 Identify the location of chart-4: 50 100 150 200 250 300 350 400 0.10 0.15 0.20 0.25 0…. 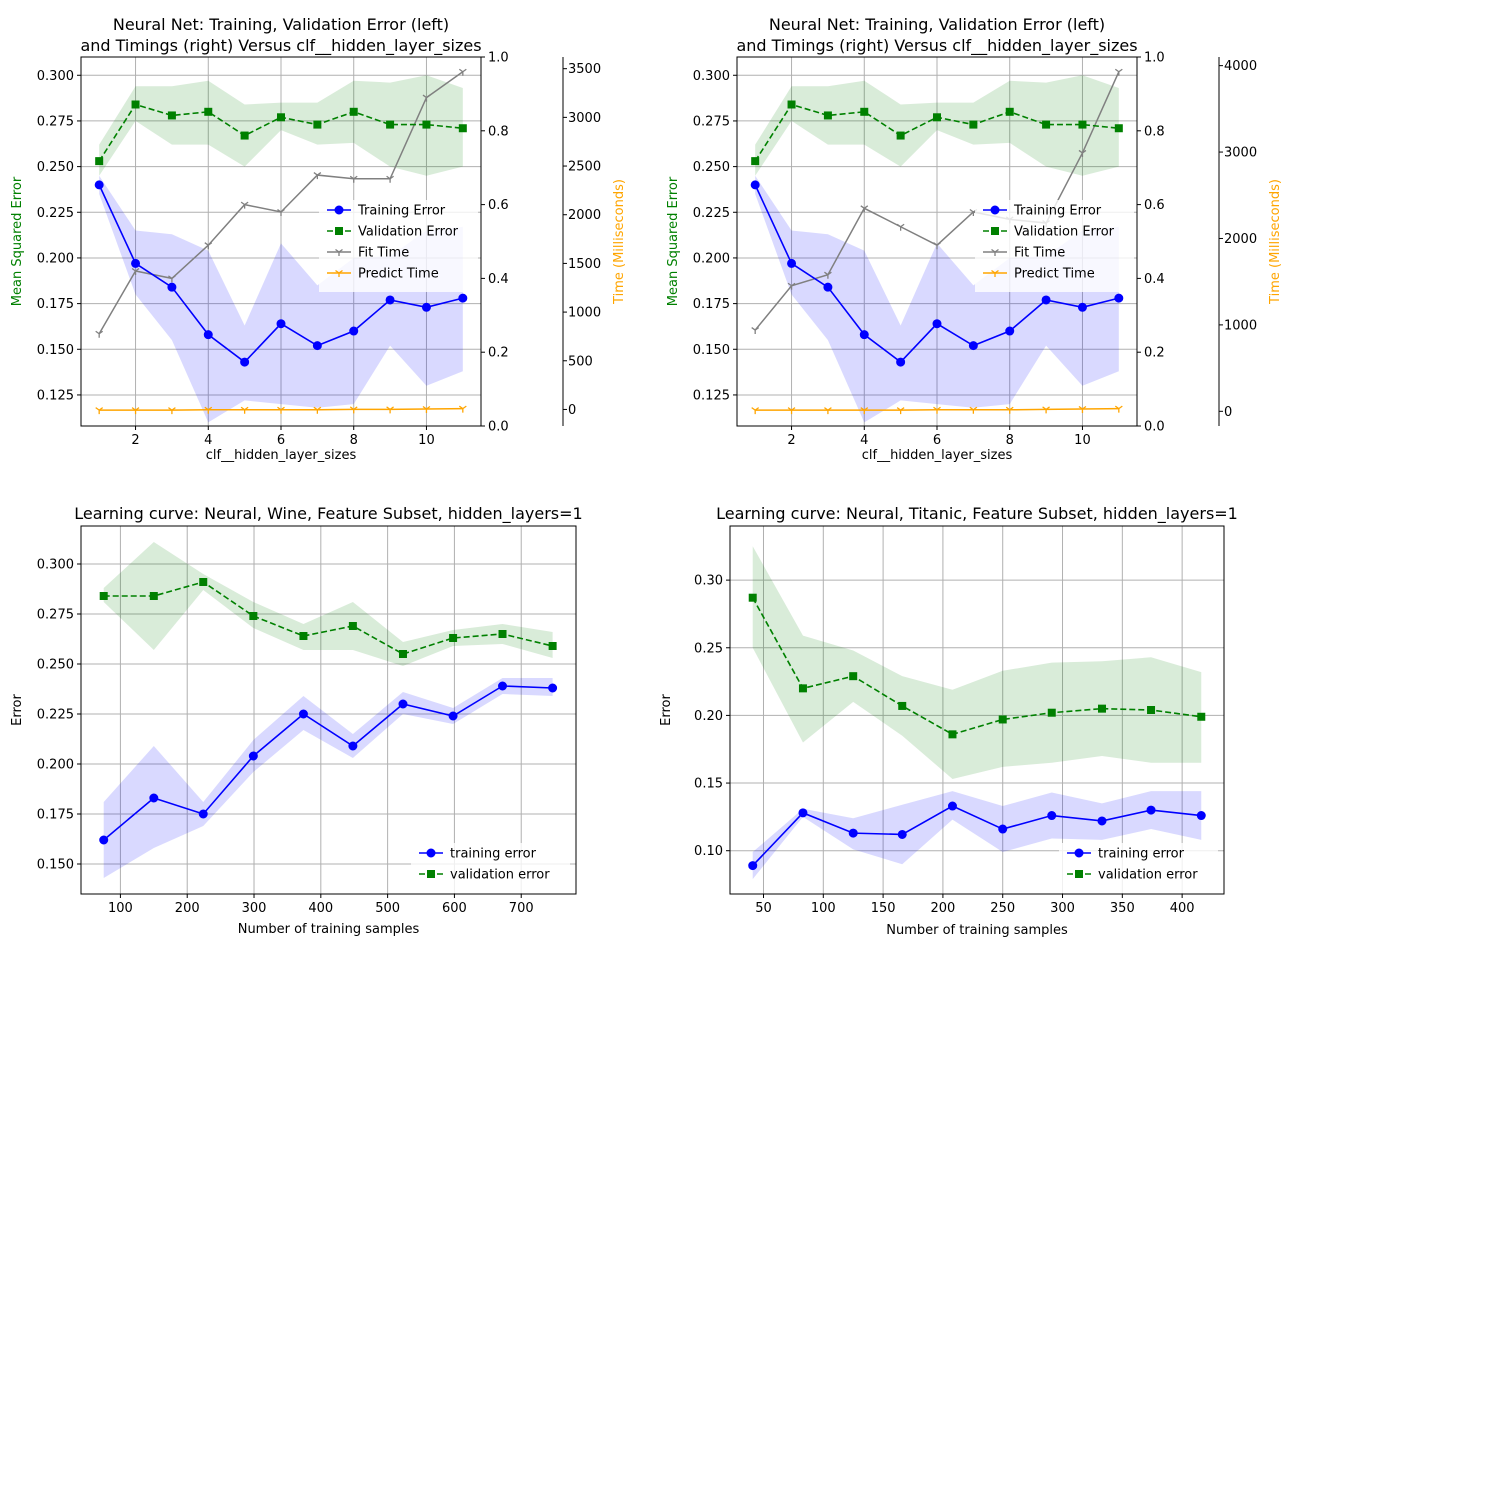
(948, 721).